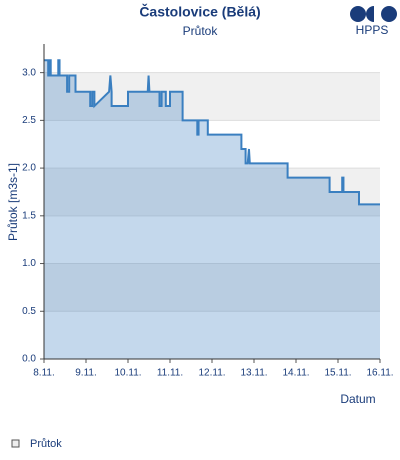 This screenshot has width=400, height=460. I want to click on y-tick-label: 3.0, so click(29, 72).